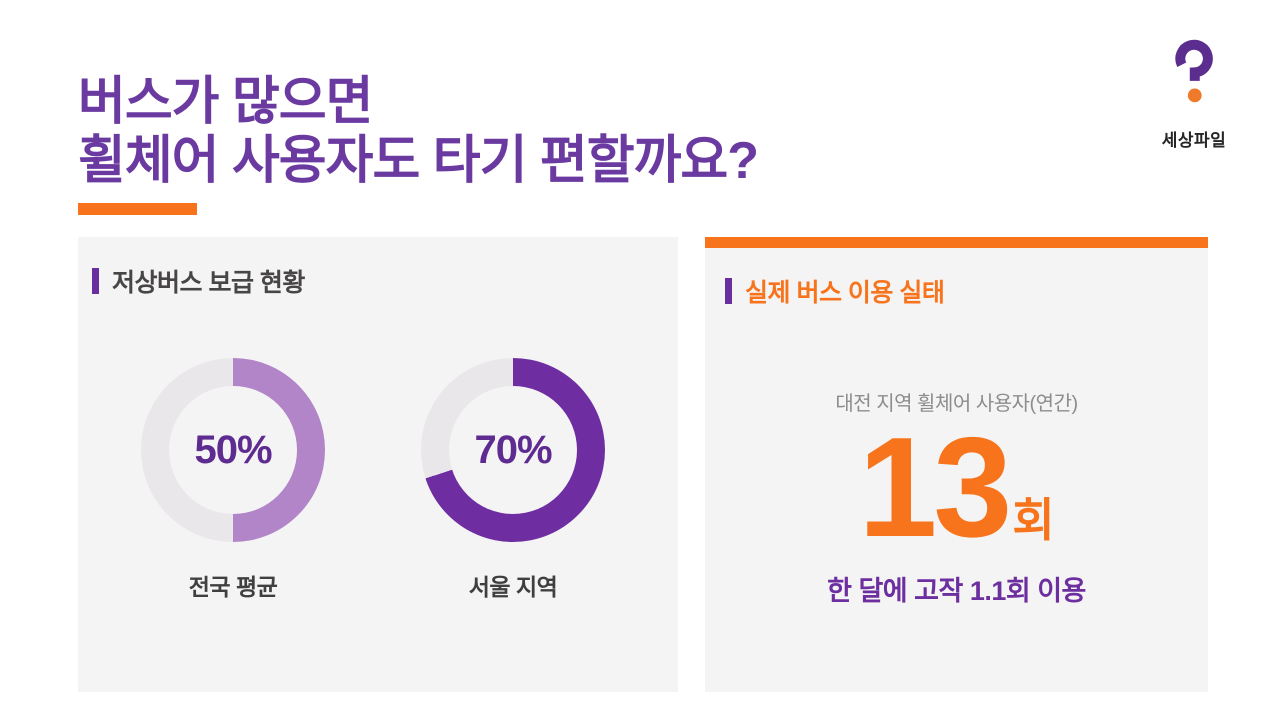  I want to click on left-panel-header: 저상버스 보급 현황, so click(198, 281).